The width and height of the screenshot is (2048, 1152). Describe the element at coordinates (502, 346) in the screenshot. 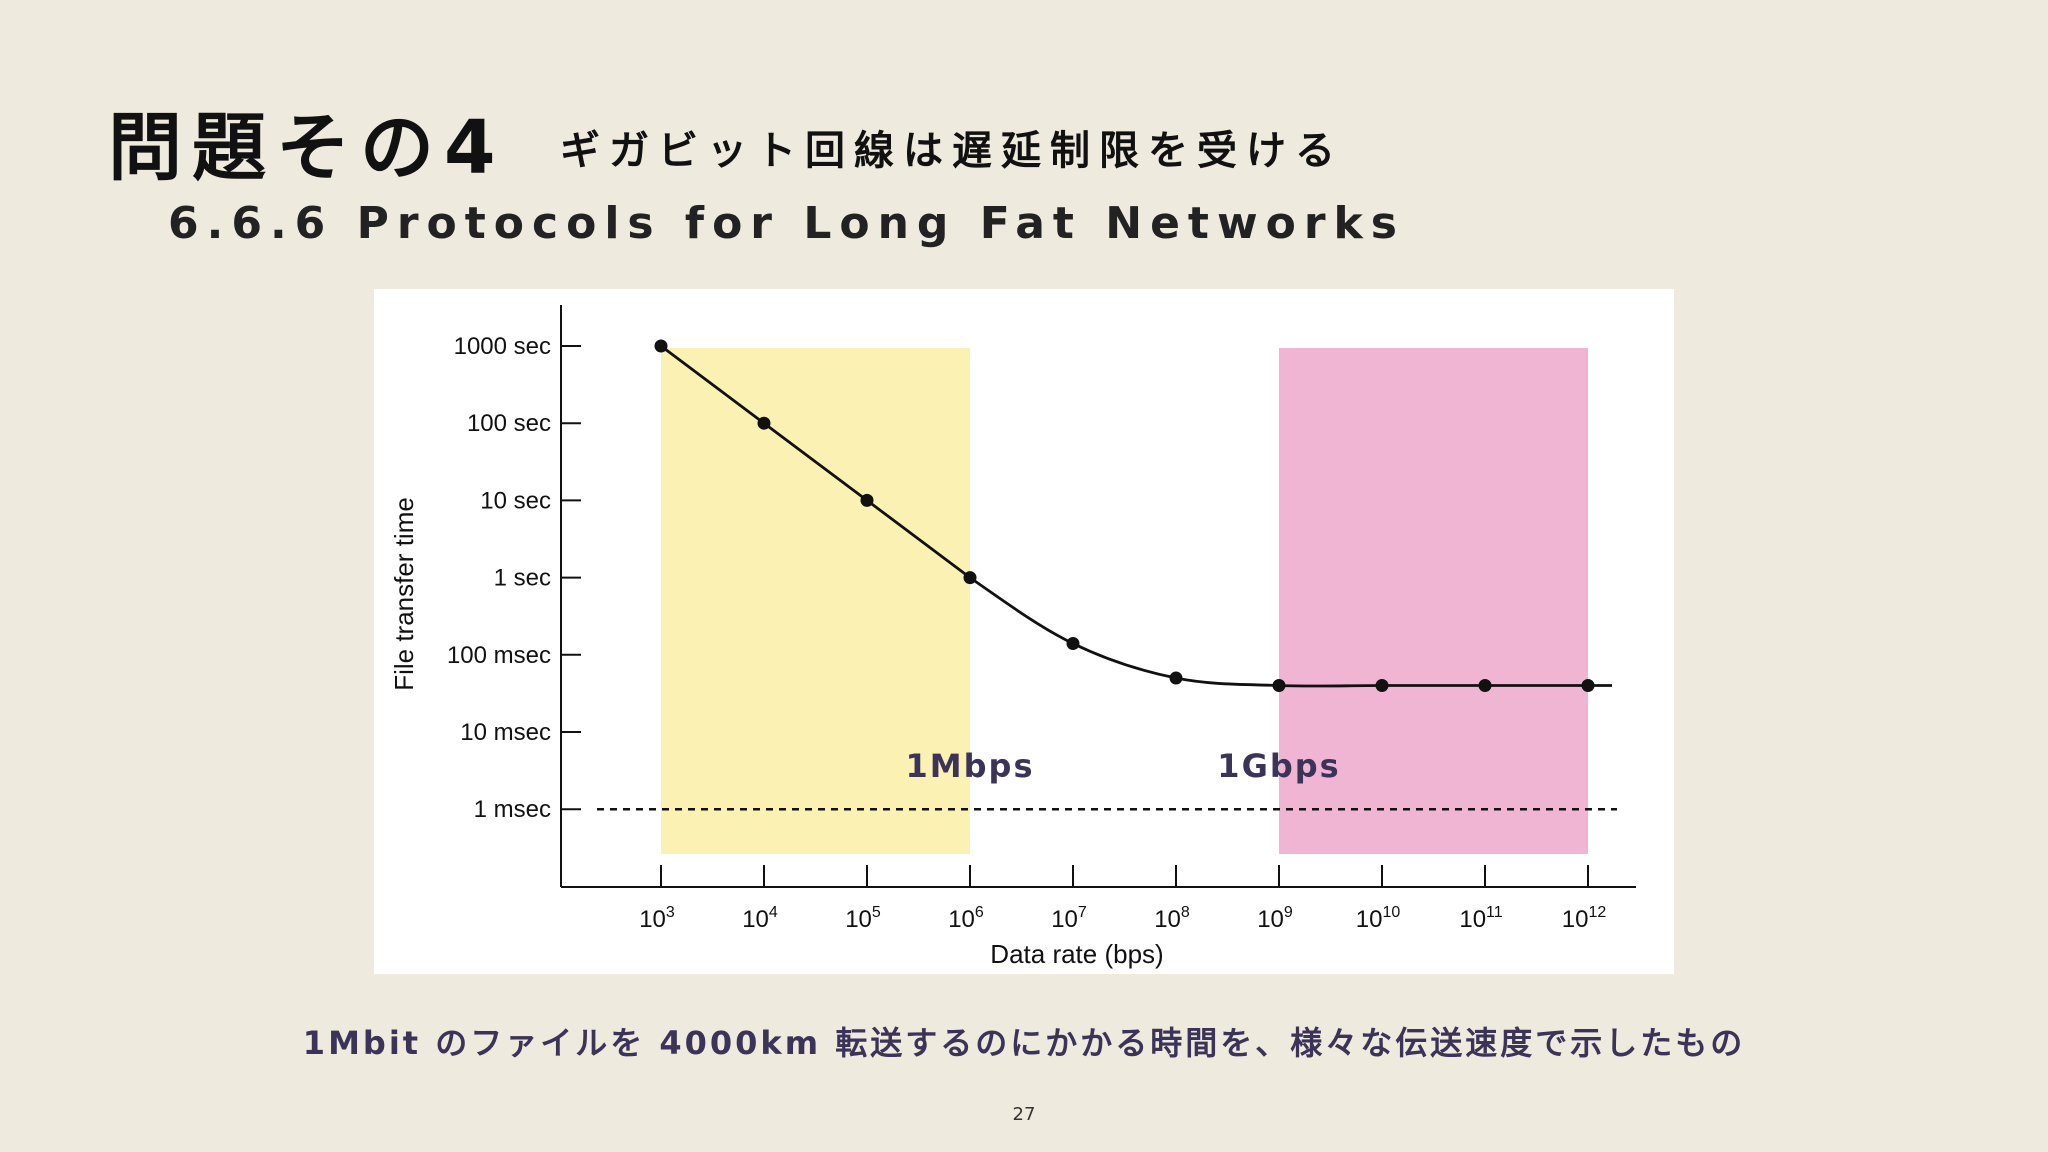

I see `y-tick-label: 1000 sec` at that location.